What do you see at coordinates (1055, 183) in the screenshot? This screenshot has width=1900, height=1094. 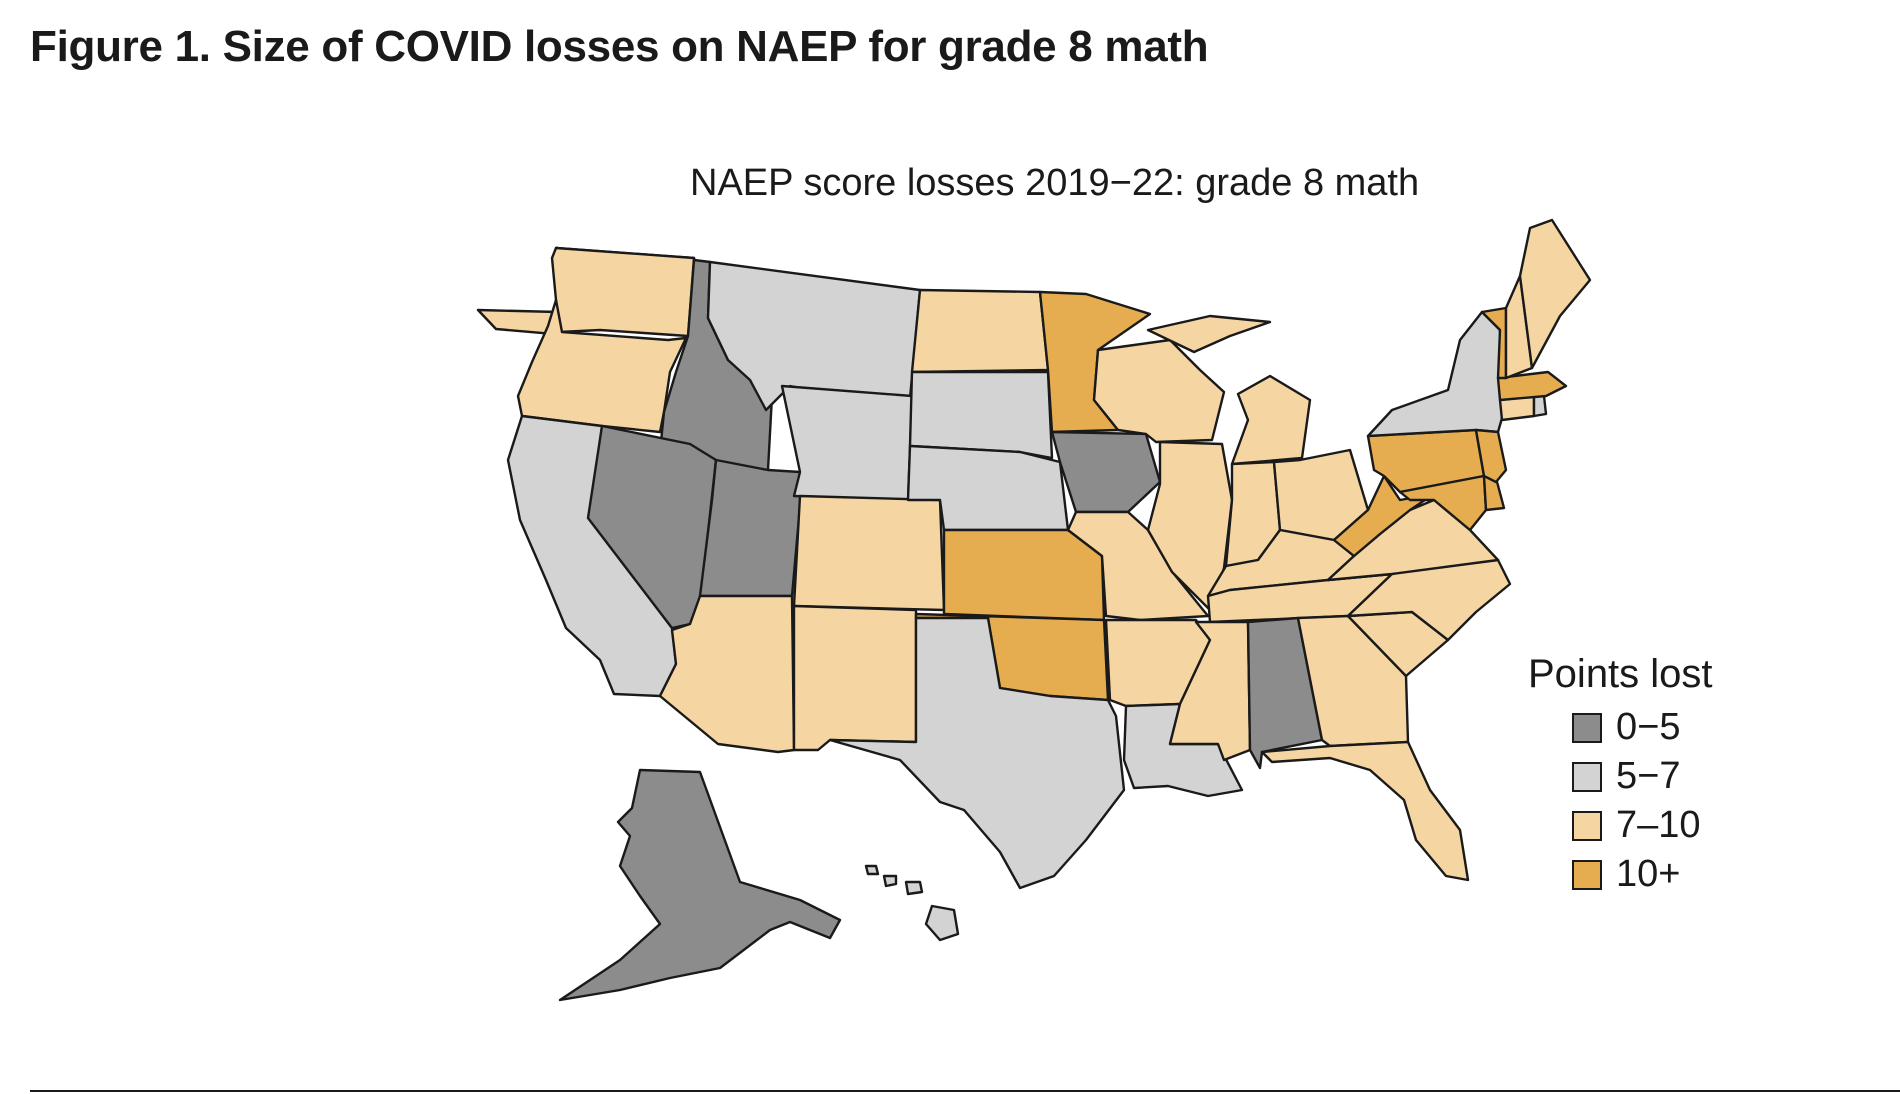 I see `map-title: NAEP score losses 2019−22: grade 8 math` at bounding box center [1055, 183].